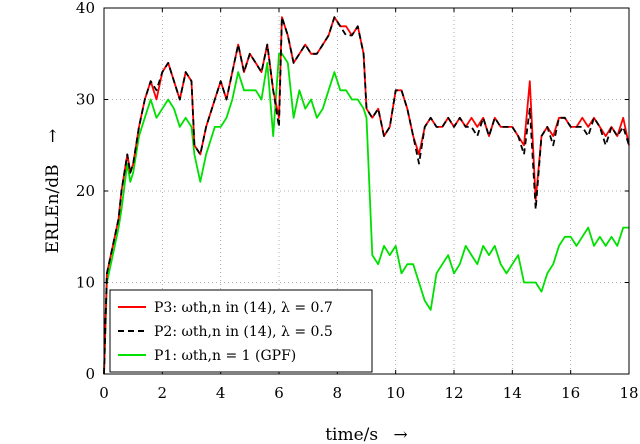  Describe the element at coordinates (243, 332) in the screenshot. I see `legend-label-2: P2: ωth,n in (14), λ = 0.5` at that location.